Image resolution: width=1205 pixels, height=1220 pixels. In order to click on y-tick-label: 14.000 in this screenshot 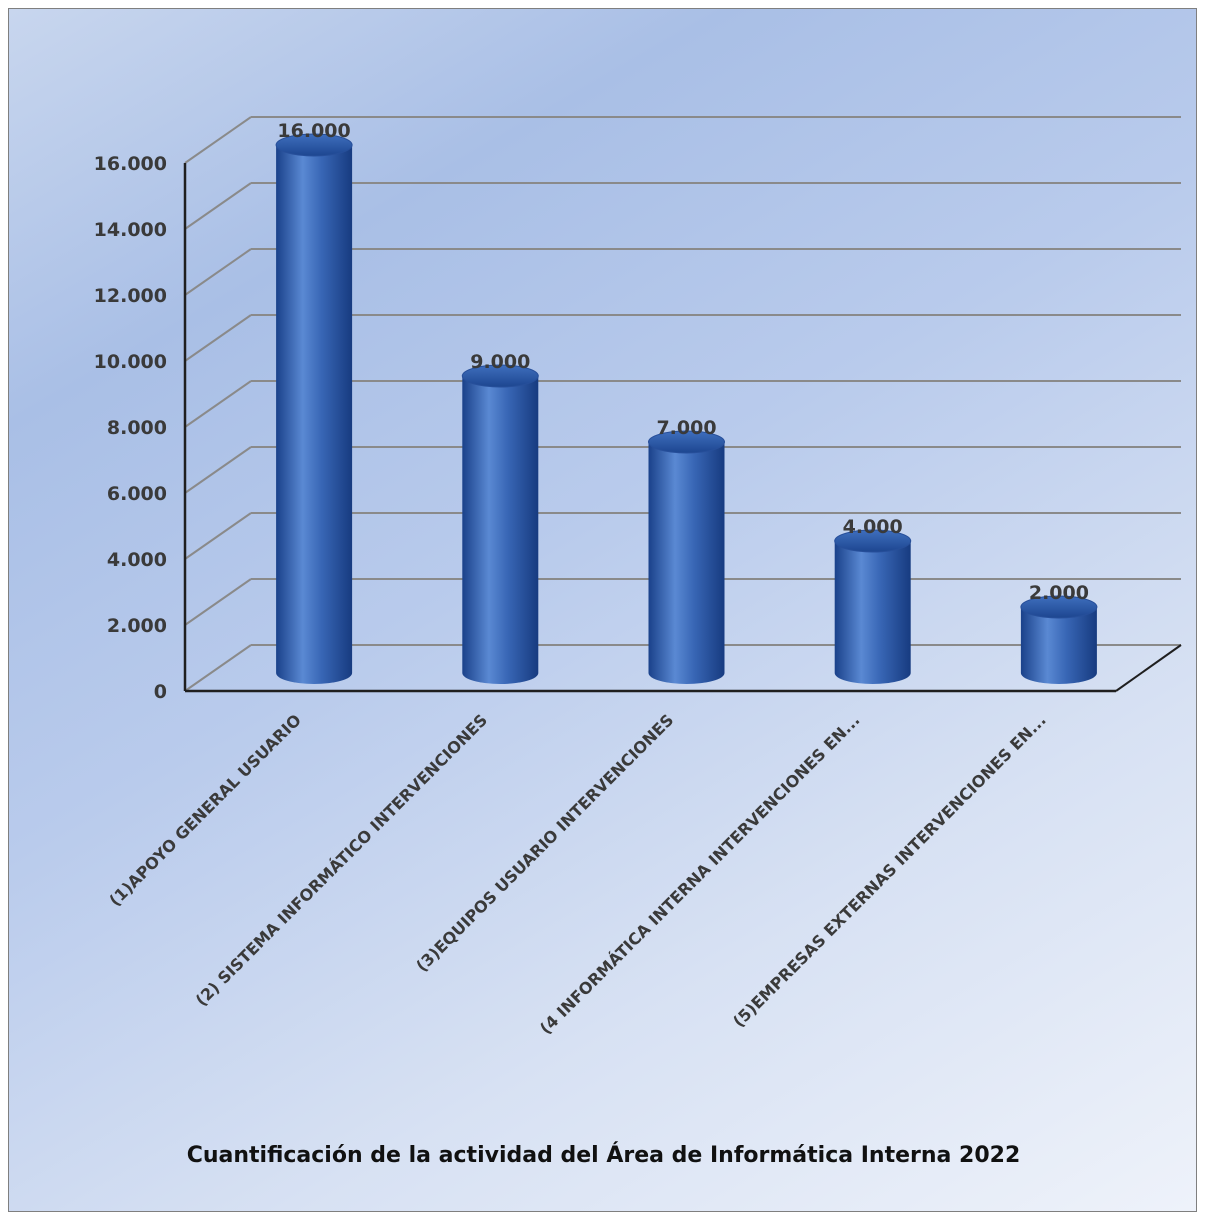, I will do `click(130, 230)`.